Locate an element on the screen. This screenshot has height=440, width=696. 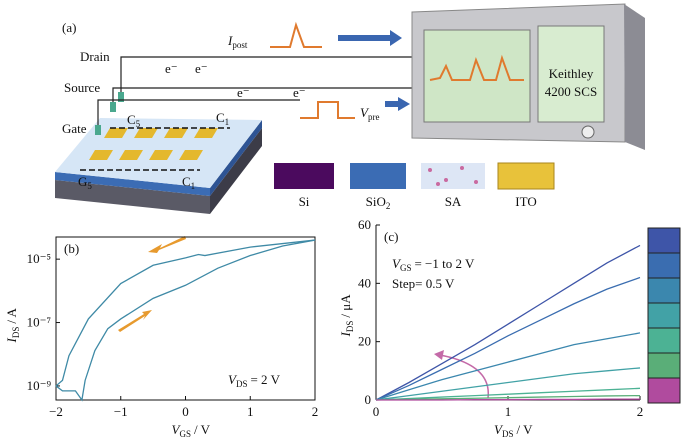
current-label: Ipost is located at coordinates (237, 41).